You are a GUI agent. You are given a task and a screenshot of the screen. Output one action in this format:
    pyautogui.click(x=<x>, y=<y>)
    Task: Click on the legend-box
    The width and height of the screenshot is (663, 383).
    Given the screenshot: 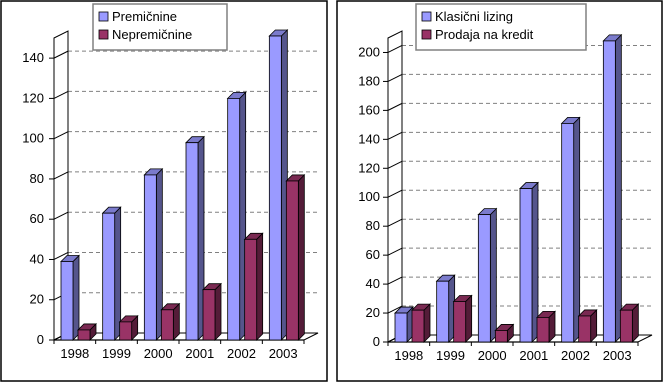 What is the action you would take?
    pyautogui.click(x=160, y=27)
    